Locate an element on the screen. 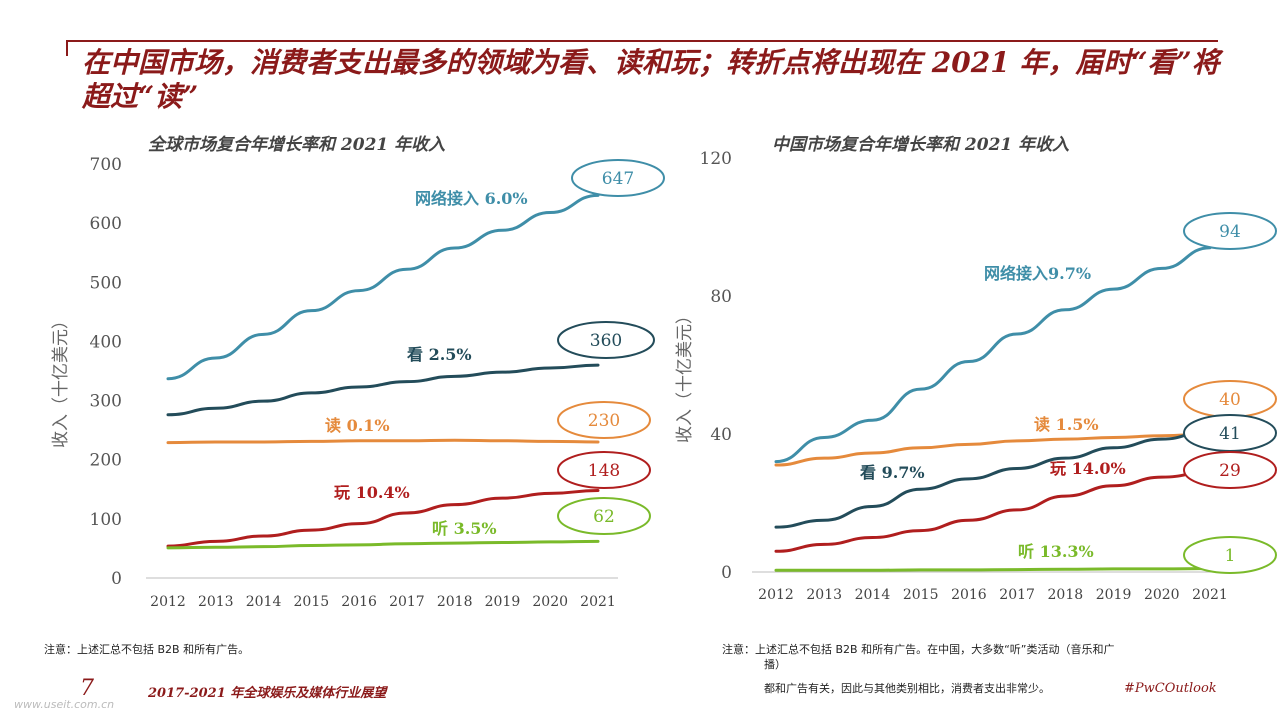 Image resolution: width=1280 pixels, height=720 pixels. y-tick-label: 200 is located at coordinates (106, 461).